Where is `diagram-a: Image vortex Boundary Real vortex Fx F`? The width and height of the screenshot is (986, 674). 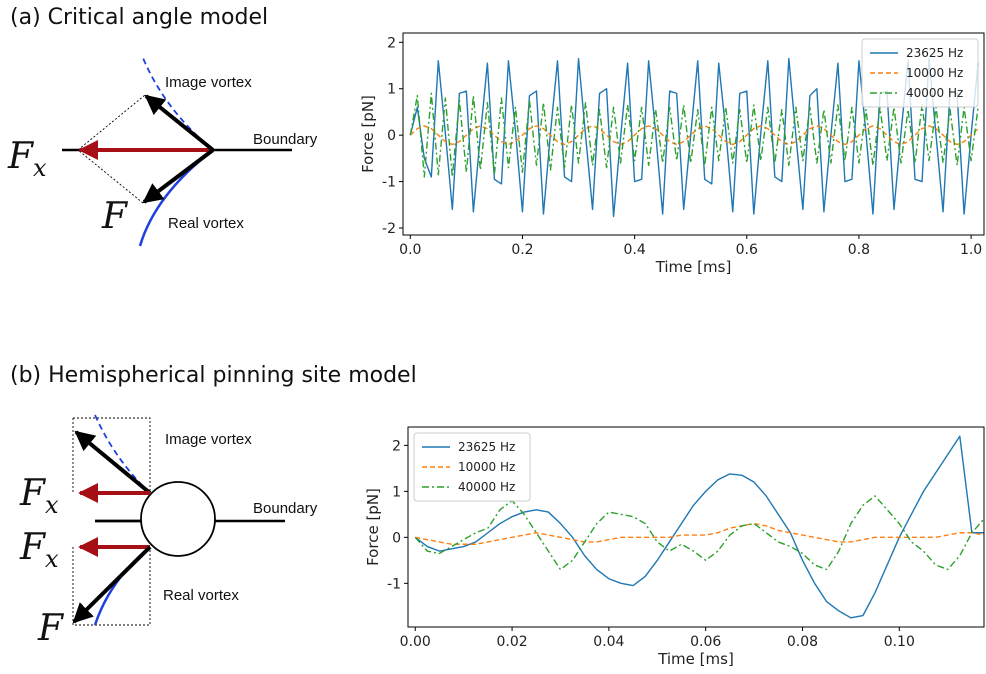
diagram-a: Image vortex Boundary Real vortex Fx F is located at coordinates (162, 152).